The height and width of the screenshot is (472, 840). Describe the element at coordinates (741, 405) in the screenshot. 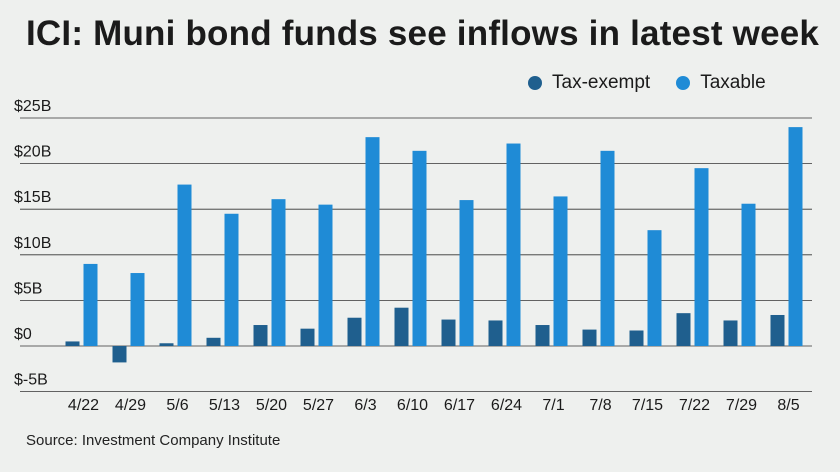

I see `x-tick-label: 7/29` at that location.